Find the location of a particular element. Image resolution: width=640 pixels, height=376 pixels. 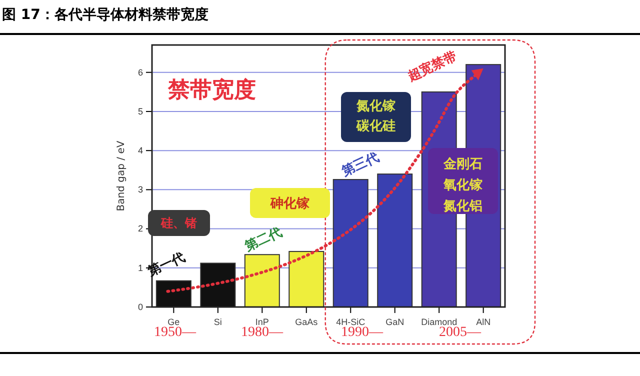

x-tick-label: Ge is located at coordinates (174, 322).